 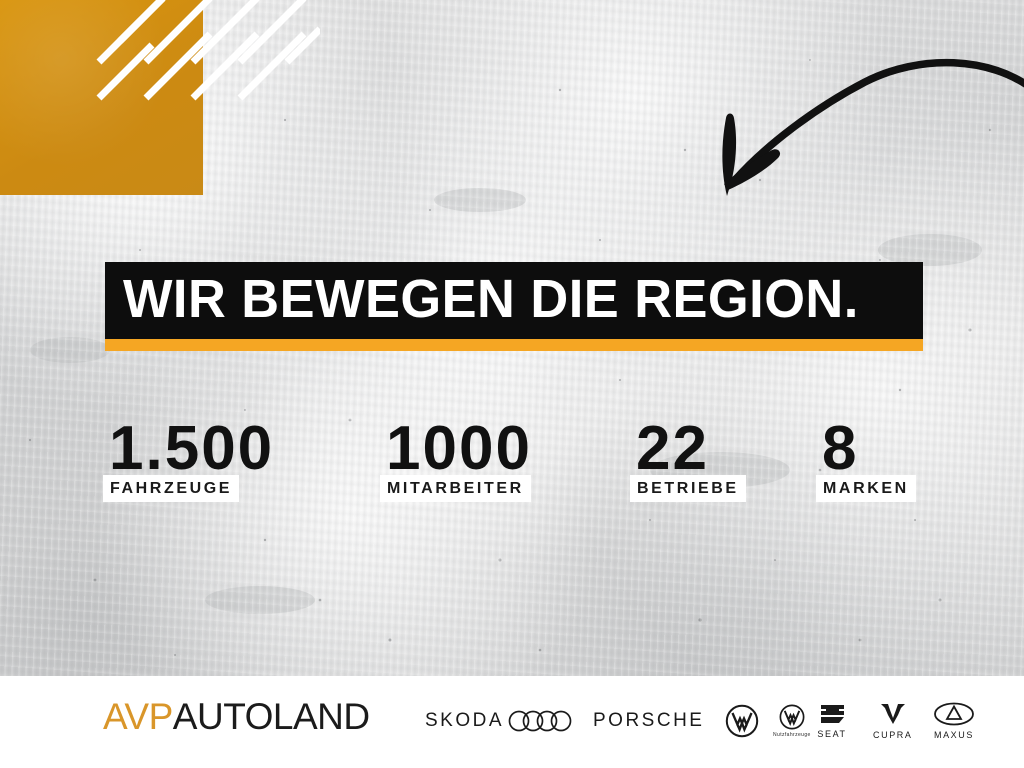 What do you see at coordinates (192, 448) in the screenshot?
I see `stat-number: 1.500` at bounding box center [192, 448].